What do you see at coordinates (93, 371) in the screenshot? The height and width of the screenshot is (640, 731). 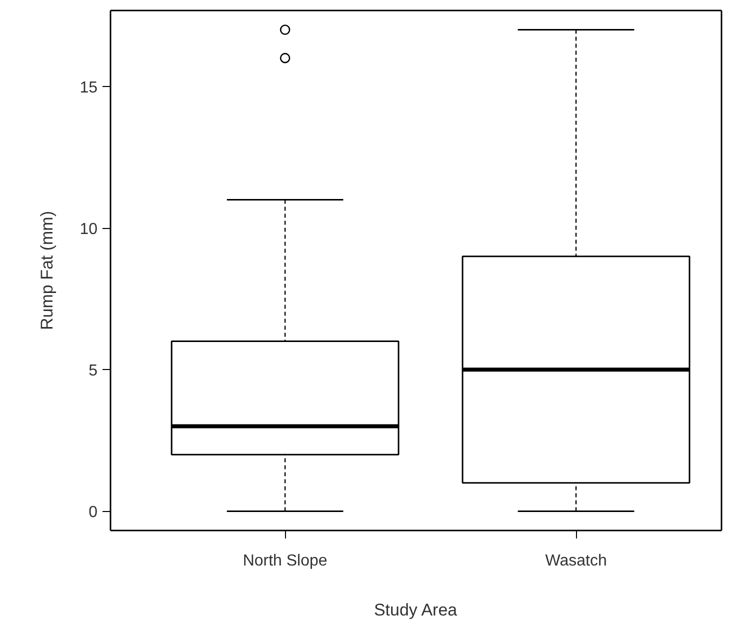 I see `y-tick-label: 5` at bounding box center [93, 371].